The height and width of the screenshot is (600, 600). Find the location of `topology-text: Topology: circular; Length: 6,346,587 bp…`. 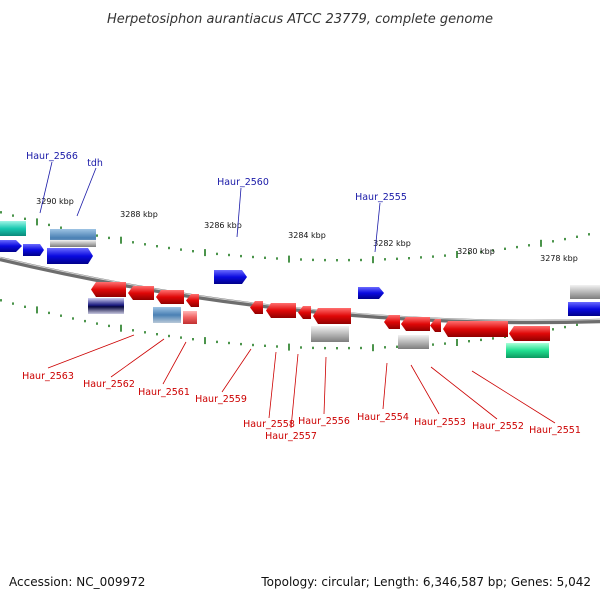

topology-text: Topology: circular; Length: 6,346,587 bp… is located at coordinates (425, 582).